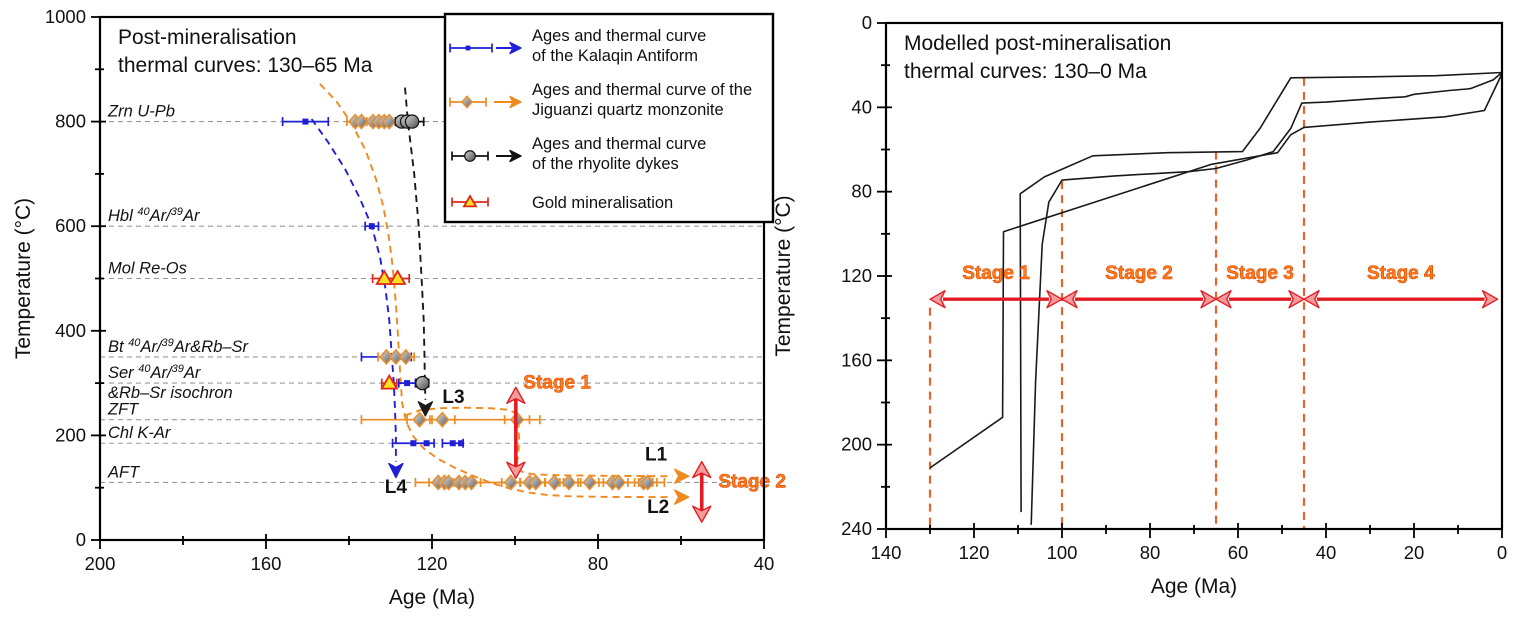  I want to click on chart-title: Modelled post-mineralisation, so click(1037, 43).